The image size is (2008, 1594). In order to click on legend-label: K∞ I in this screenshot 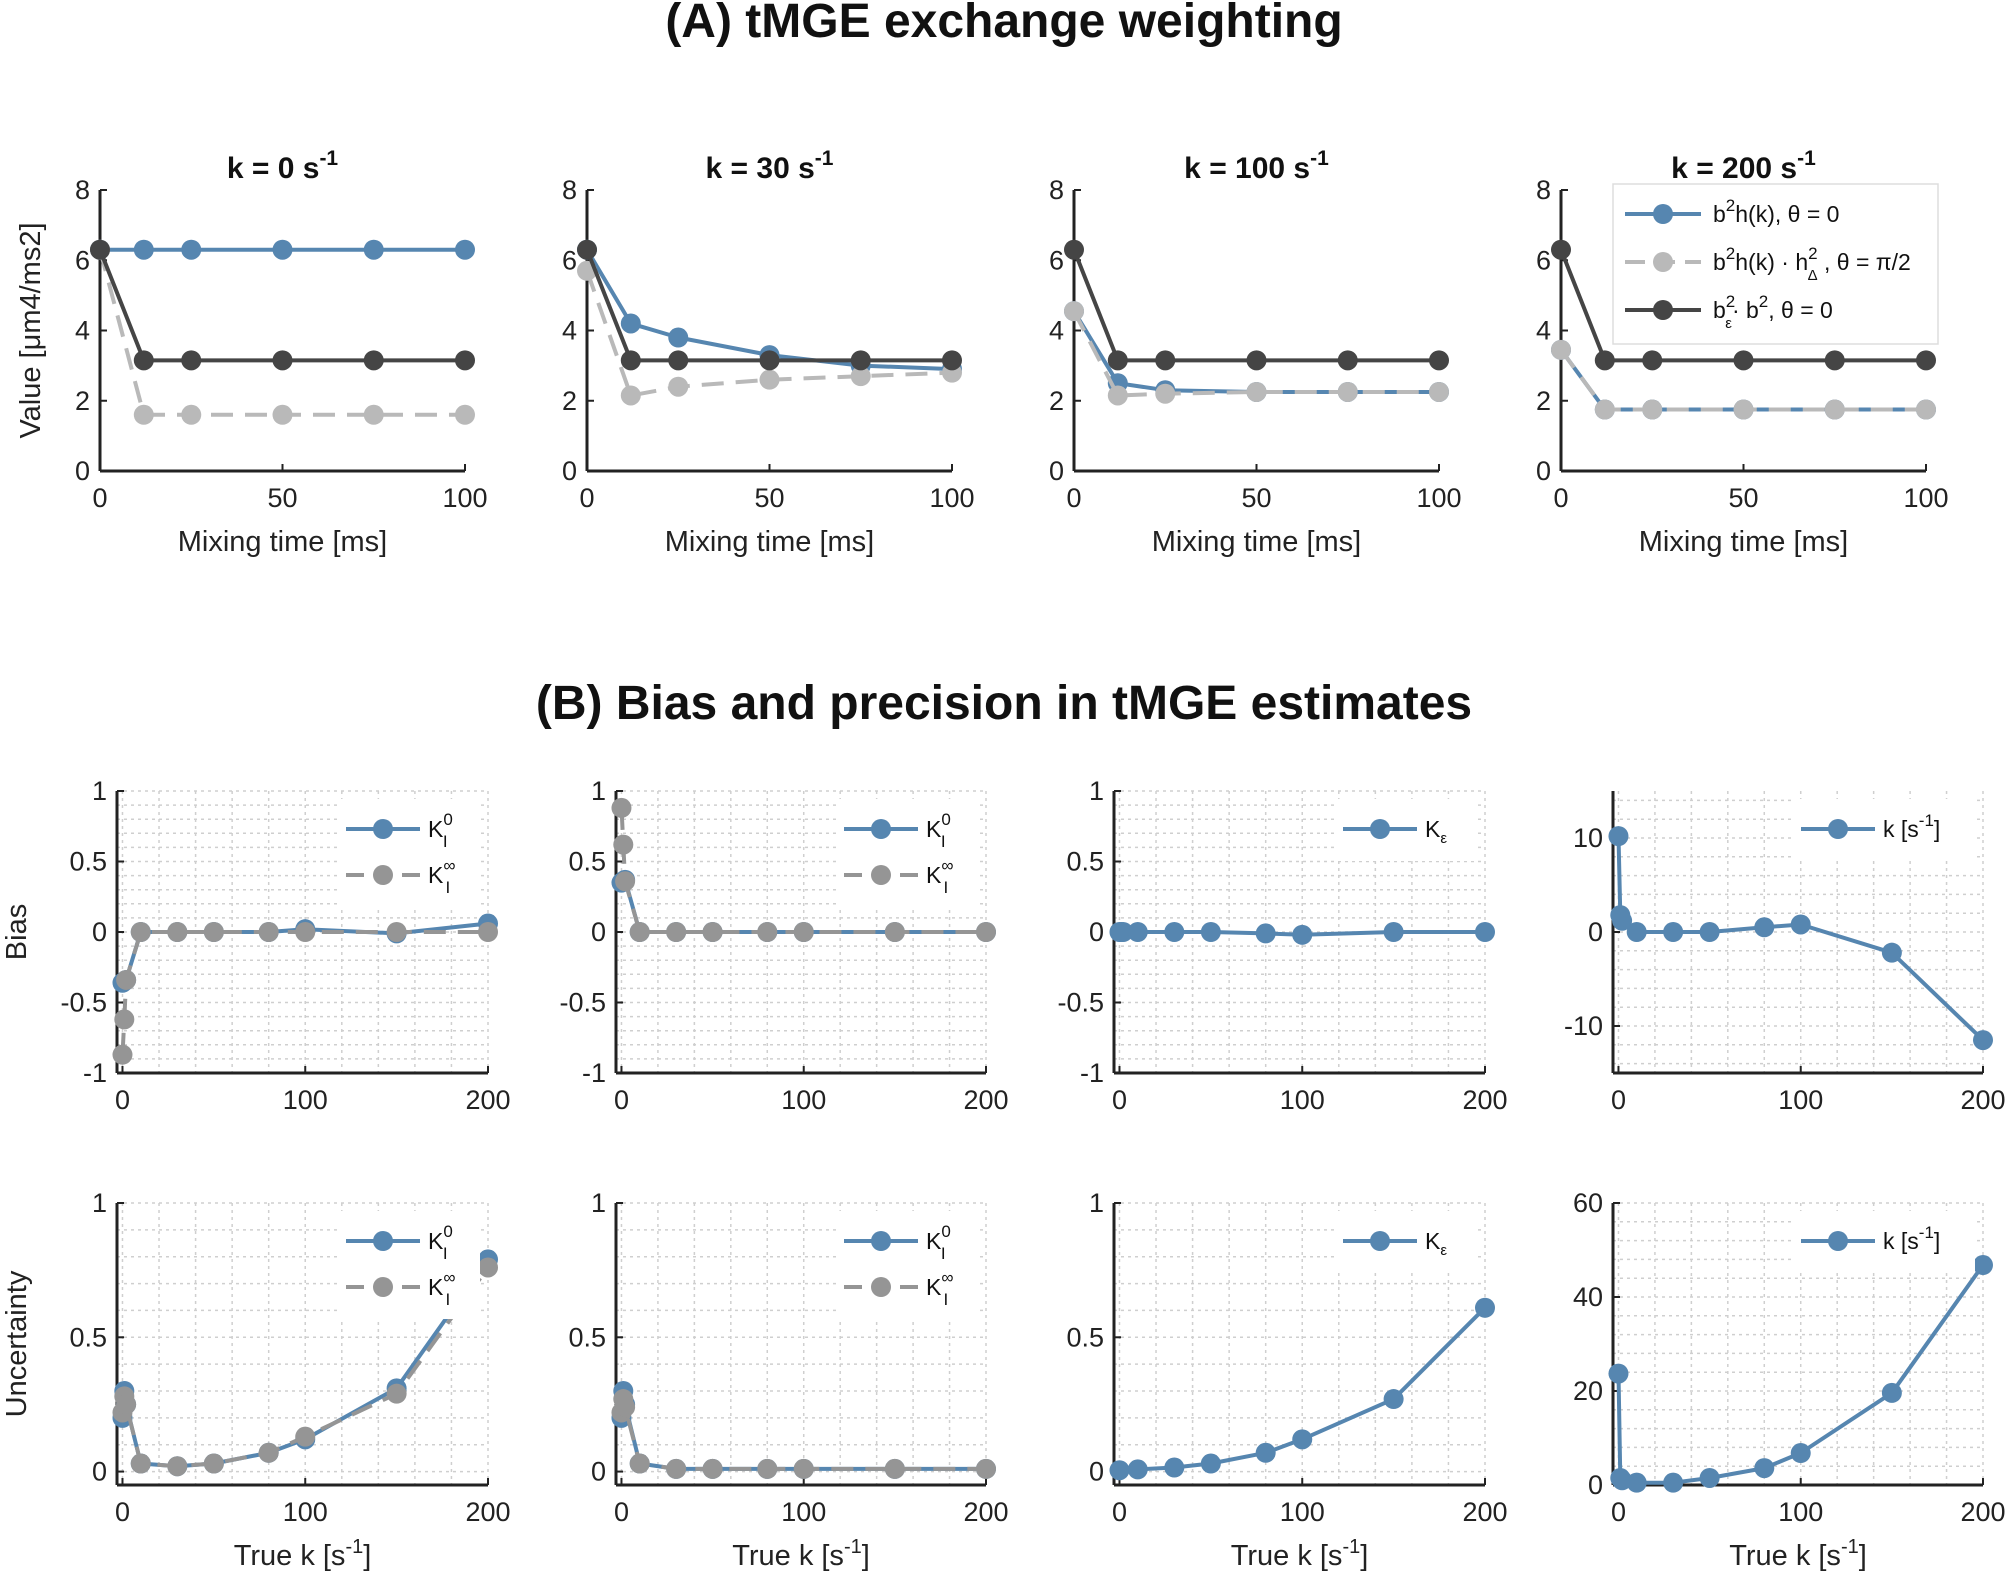, I will do `click(441, 1288)`.